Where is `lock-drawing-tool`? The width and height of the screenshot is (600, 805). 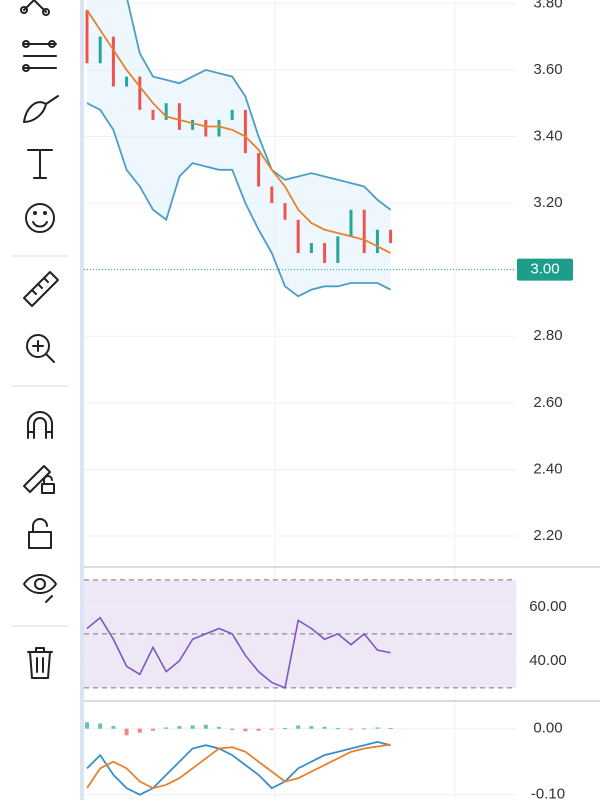
lock-drawing-tool is located at coordinates (39, 479).